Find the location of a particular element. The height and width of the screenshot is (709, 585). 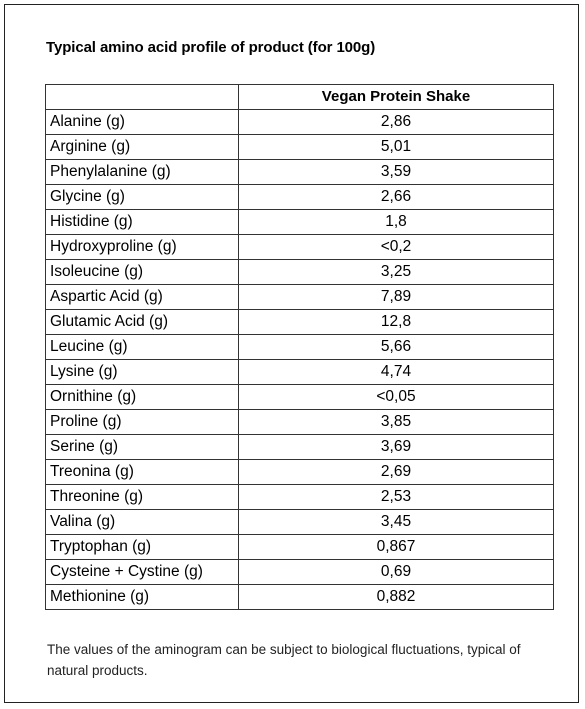

amino-acid-name: Ornithine (g) is located at coordinates (142, 397).